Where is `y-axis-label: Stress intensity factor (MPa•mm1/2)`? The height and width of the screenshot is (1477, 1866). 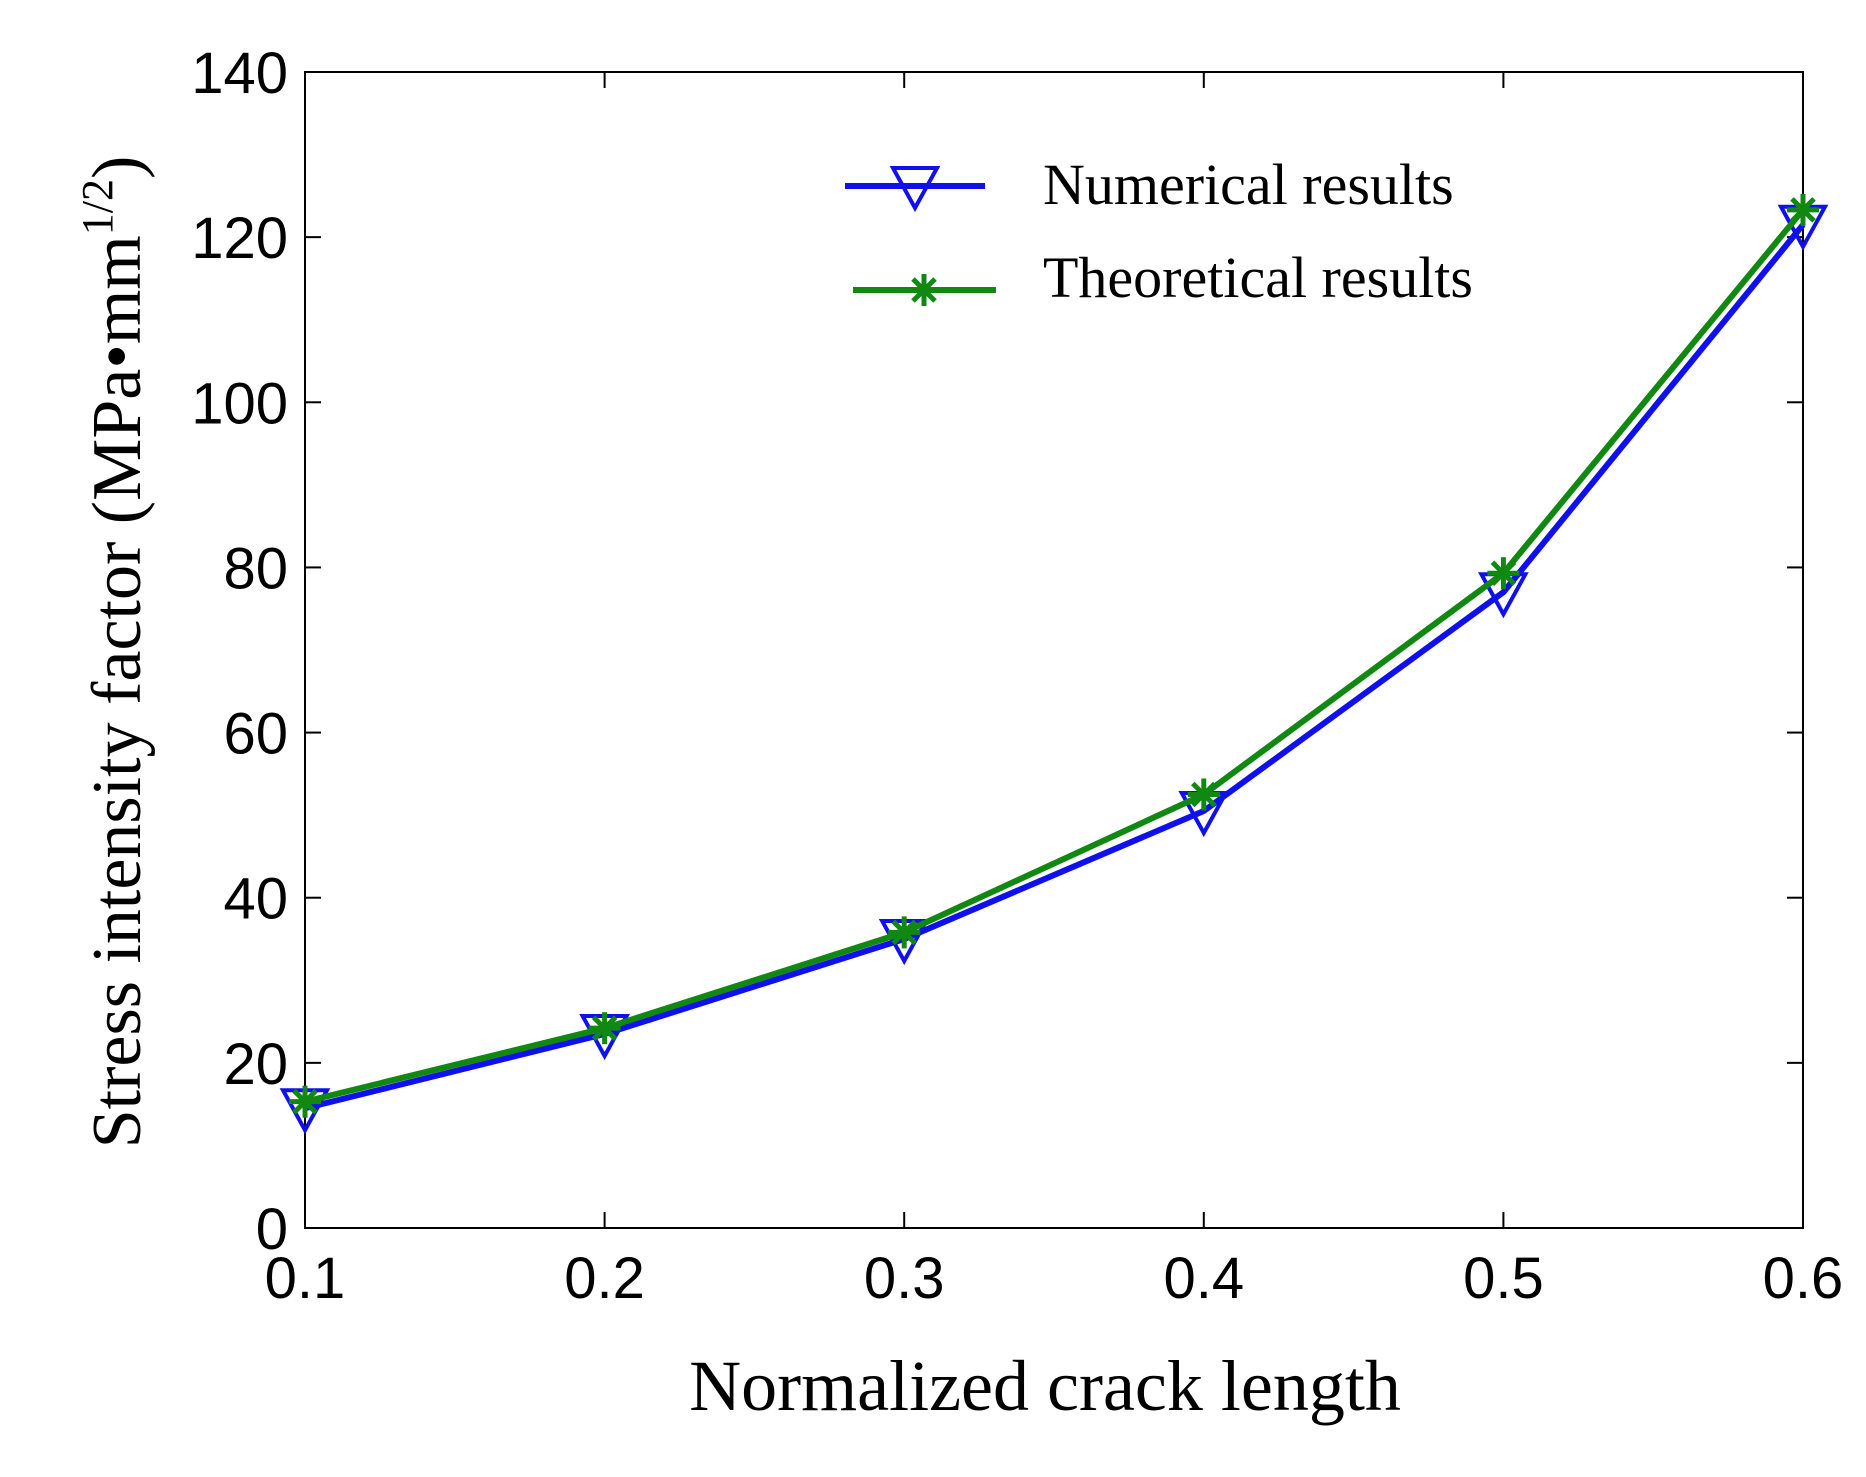
y-axis-label: Stress intensity factor (MPa•mm1/2) is located at coordinates (114, 652).